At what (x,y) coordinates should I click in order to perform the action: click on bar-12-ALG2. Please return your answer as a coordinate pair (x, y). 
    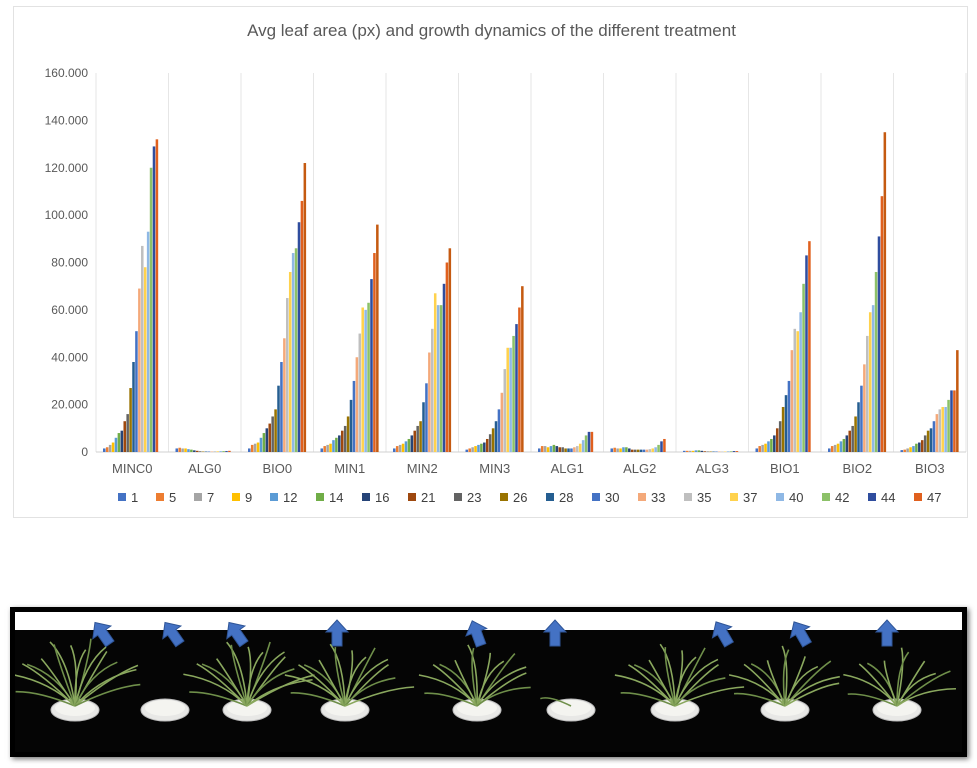
    Looking at the image, I should click on (623, 449).